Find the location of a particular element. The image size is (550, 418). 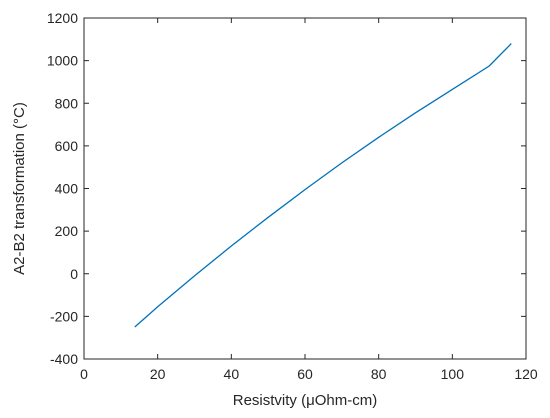

x-tick-label: 80 is located at coordinates (379, 374).